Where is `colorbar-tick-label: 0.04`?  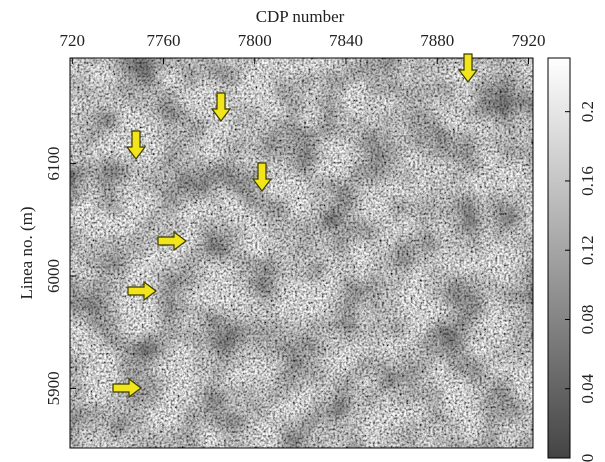 colorbar-tick-label: 0.04 is located at coordinates (587, 388).